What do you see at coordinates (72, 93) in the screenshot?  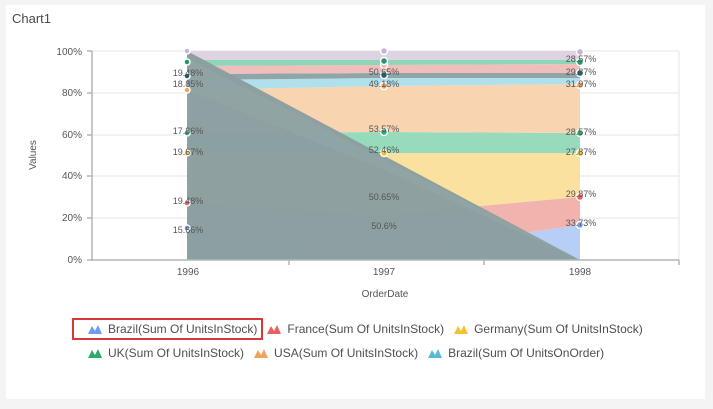 I see `svg-text: 80%` at bounding box center [72, 93].